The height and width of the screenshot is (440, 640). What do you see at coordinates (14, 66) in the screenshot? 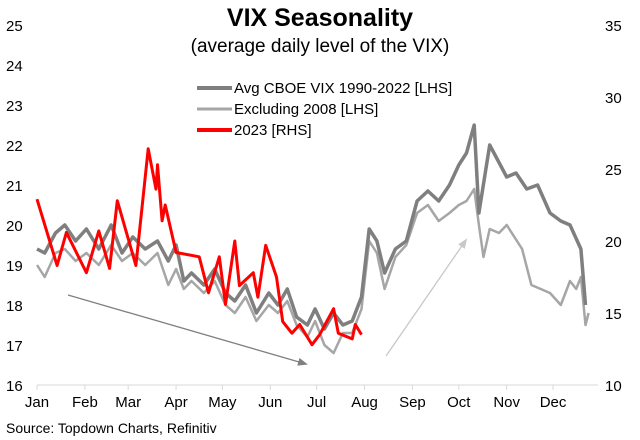
I see `y-left-tick-label: 24` at bounding box center [14, 66].